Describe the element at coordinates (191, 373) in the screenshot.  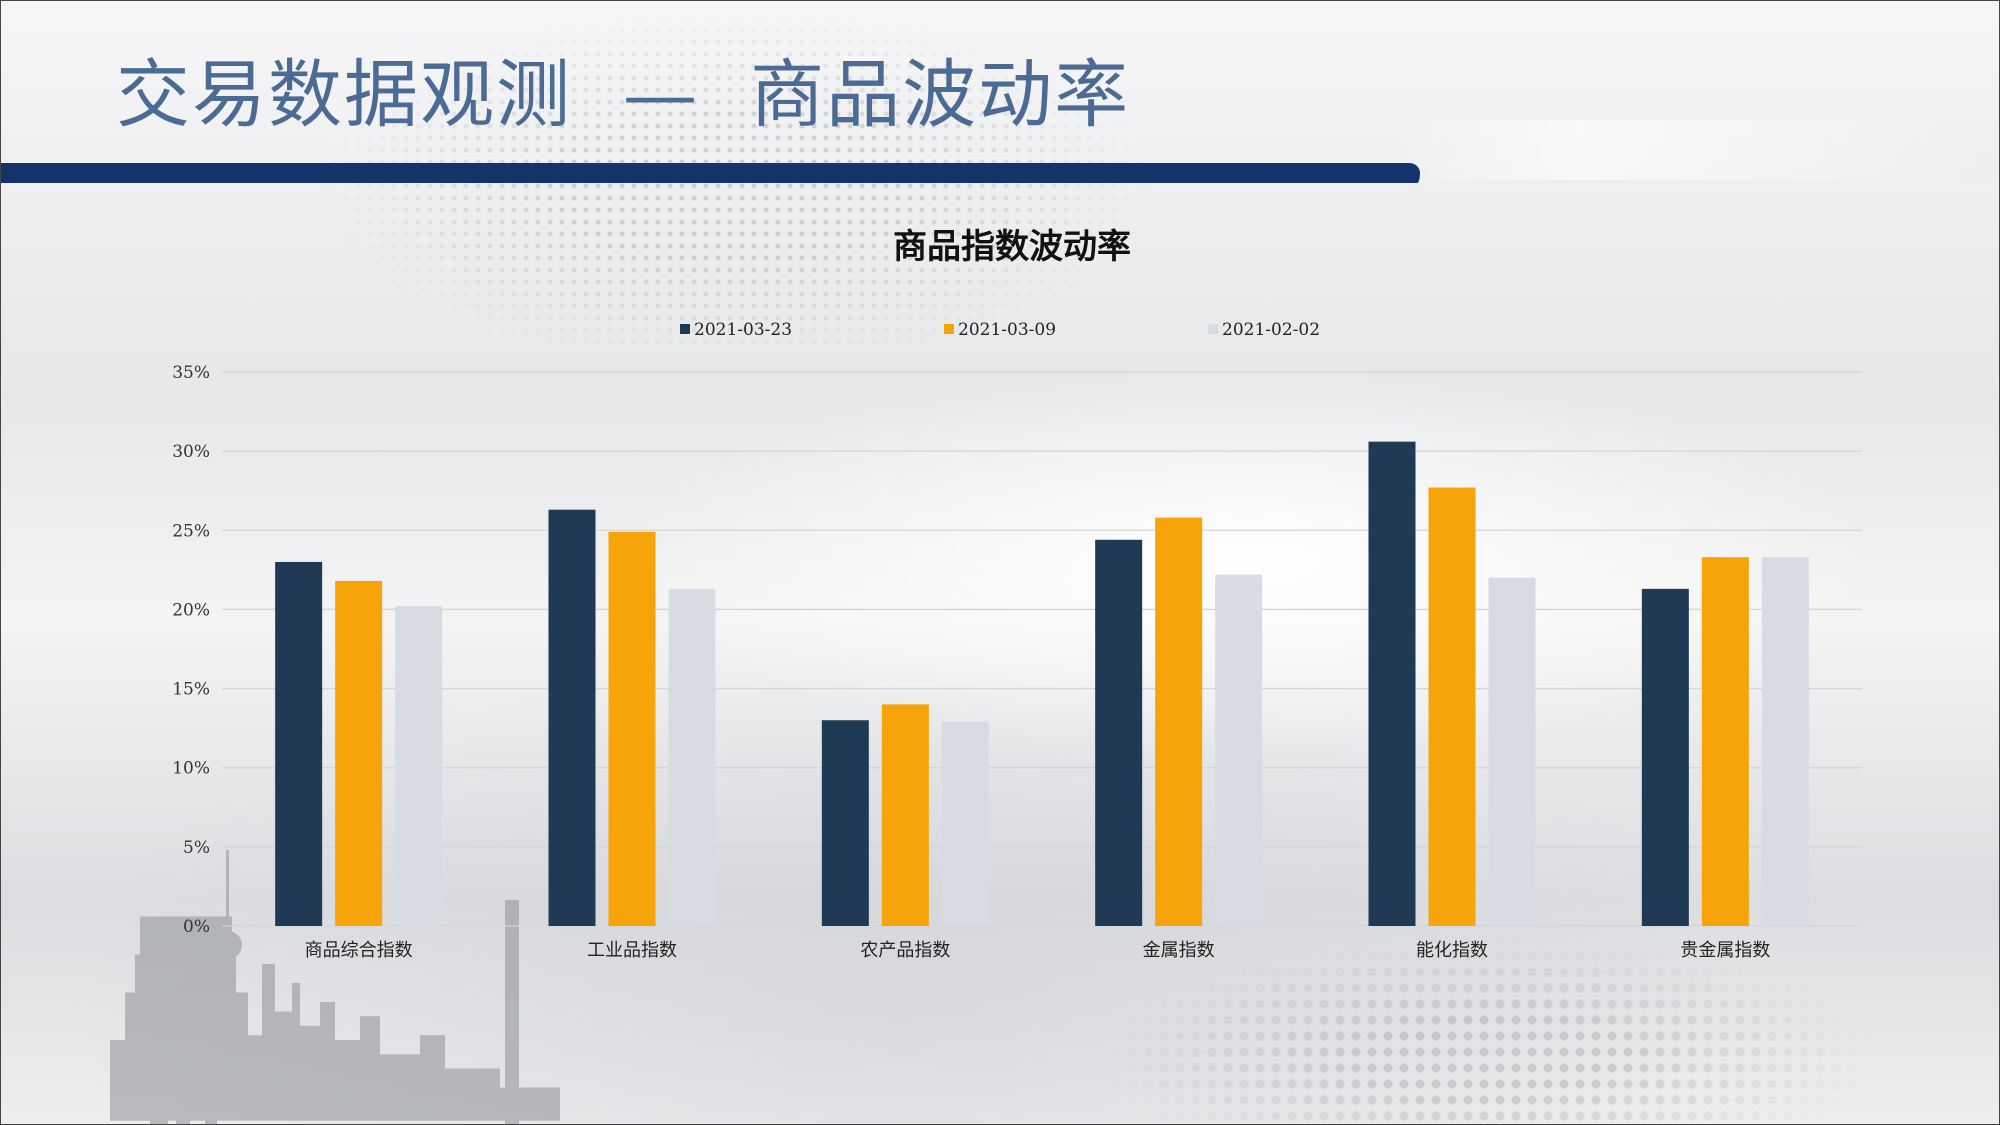
I see `y-tick-label: 35%` at that location.